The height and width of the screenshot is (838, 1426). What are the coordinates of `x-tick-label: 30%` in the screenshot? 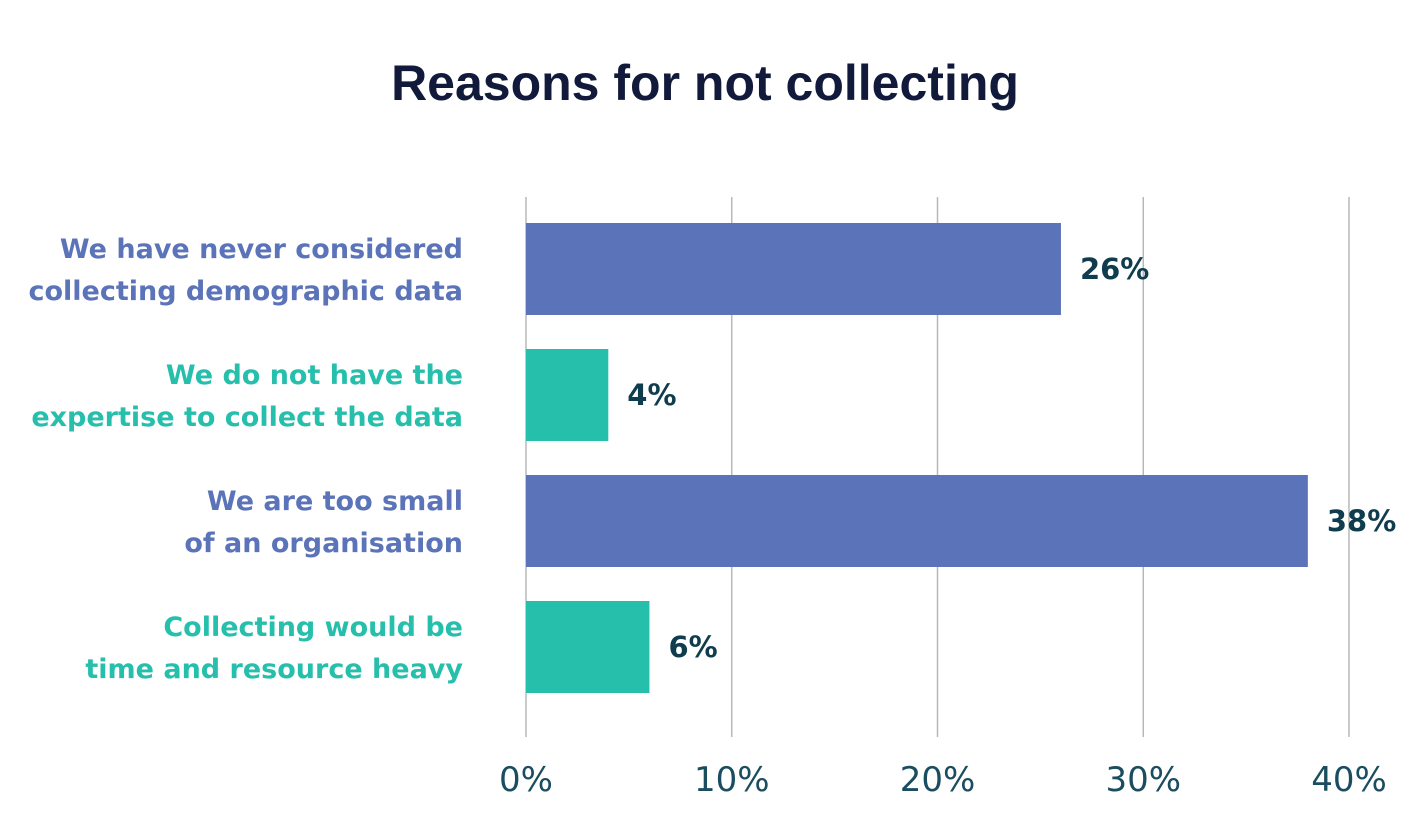 It's located at (1143, 780).